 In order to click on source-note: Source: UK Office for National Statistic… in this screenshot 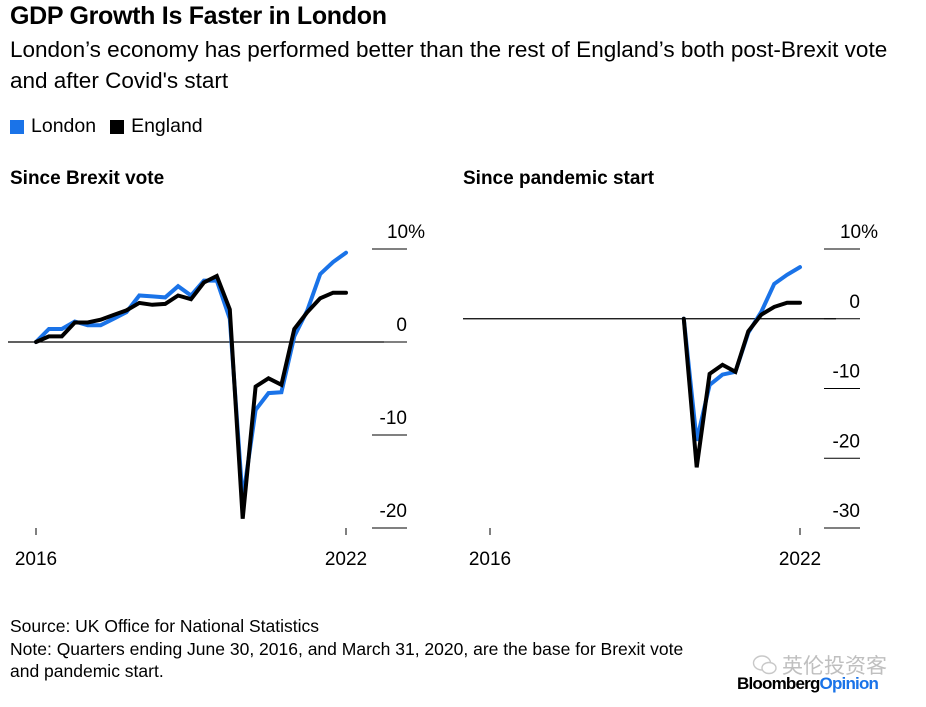, I will do `click(164, 626)`.